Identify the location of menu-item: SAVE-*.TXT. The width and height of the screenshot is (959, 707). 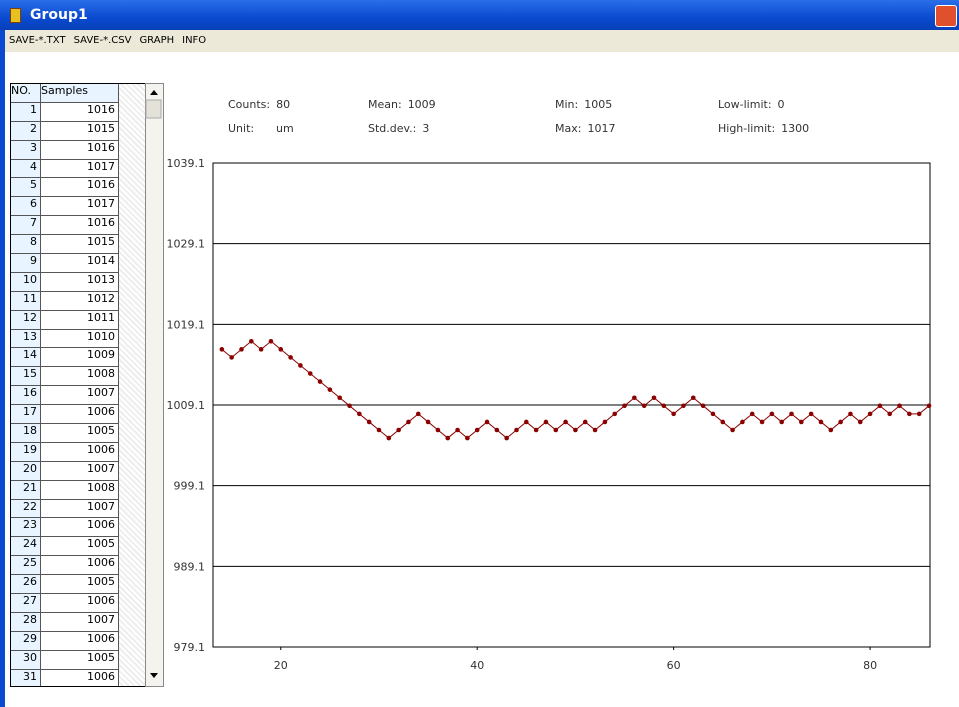
(37, 40).